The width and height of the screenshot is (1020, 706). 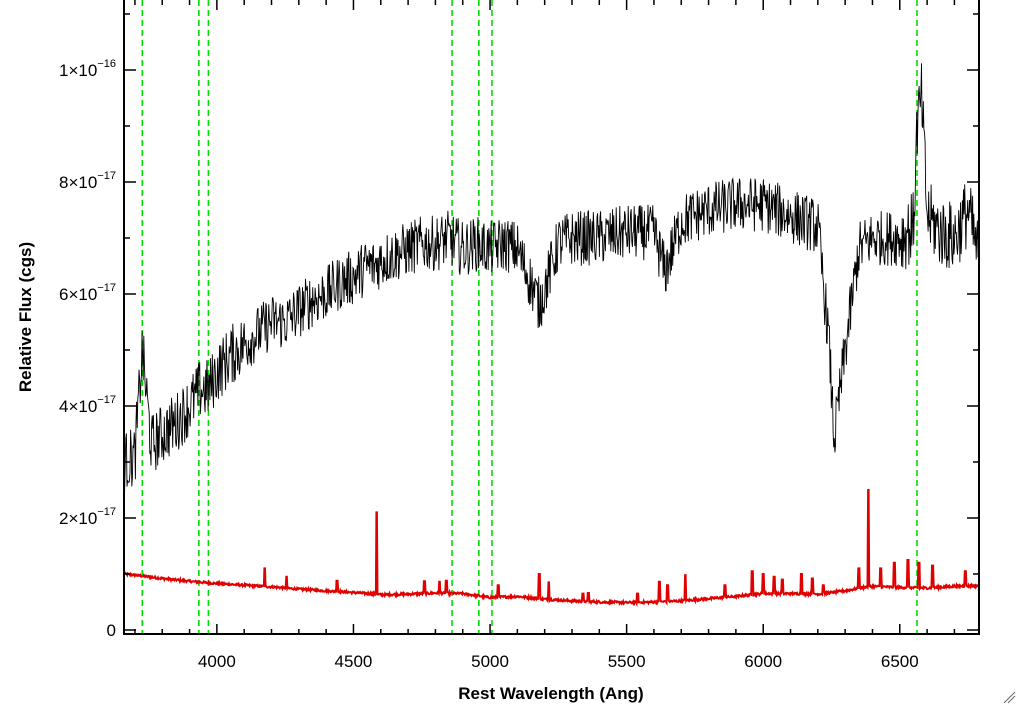 What do you see at coordinates (87, 69) in the screenshot?
I see `y-tick-label: 1×10⁻¹⁶` at bounding box center [87, 69].